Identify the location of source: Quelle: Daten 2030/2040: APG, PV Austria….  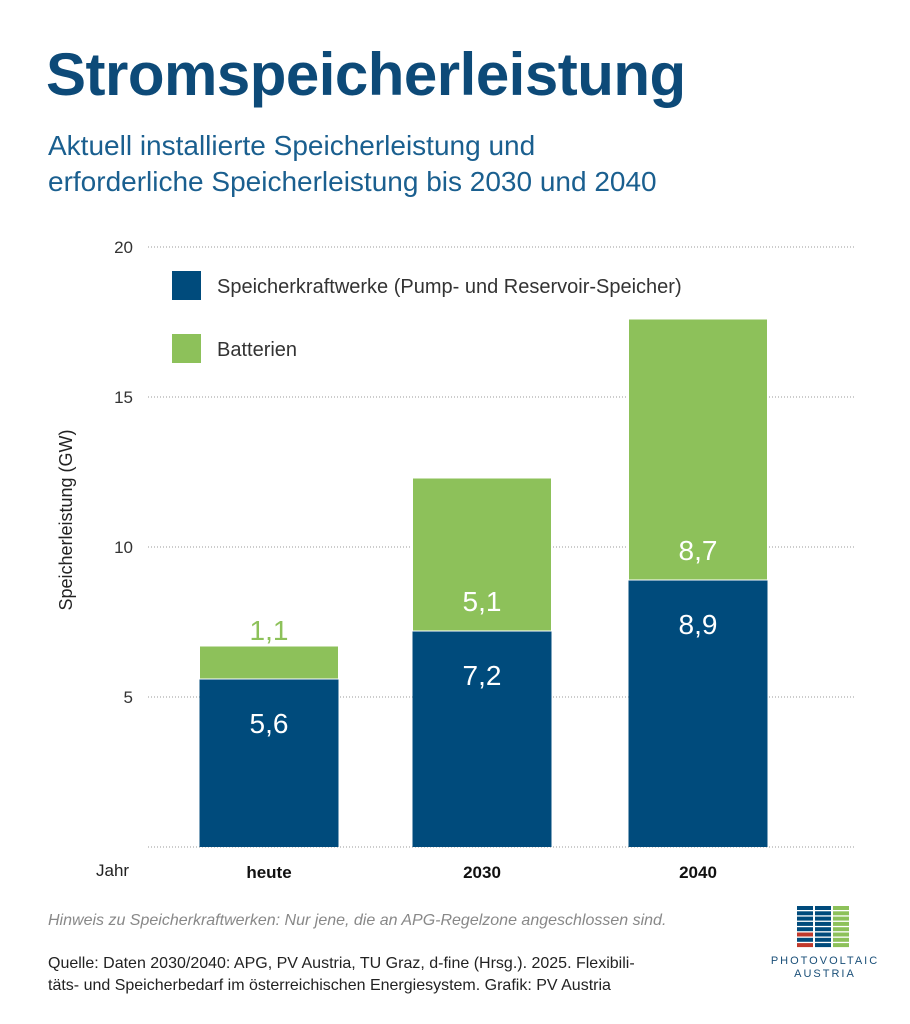
(398, 975).